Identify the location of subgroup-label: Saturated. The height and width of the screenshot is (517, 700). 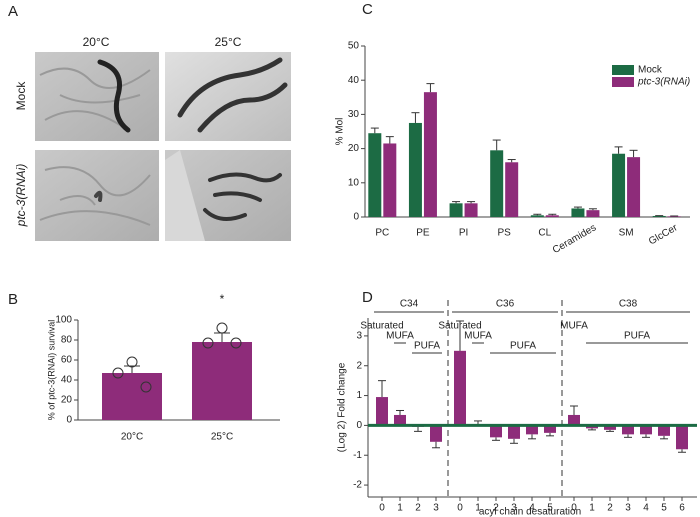
(381, 326).